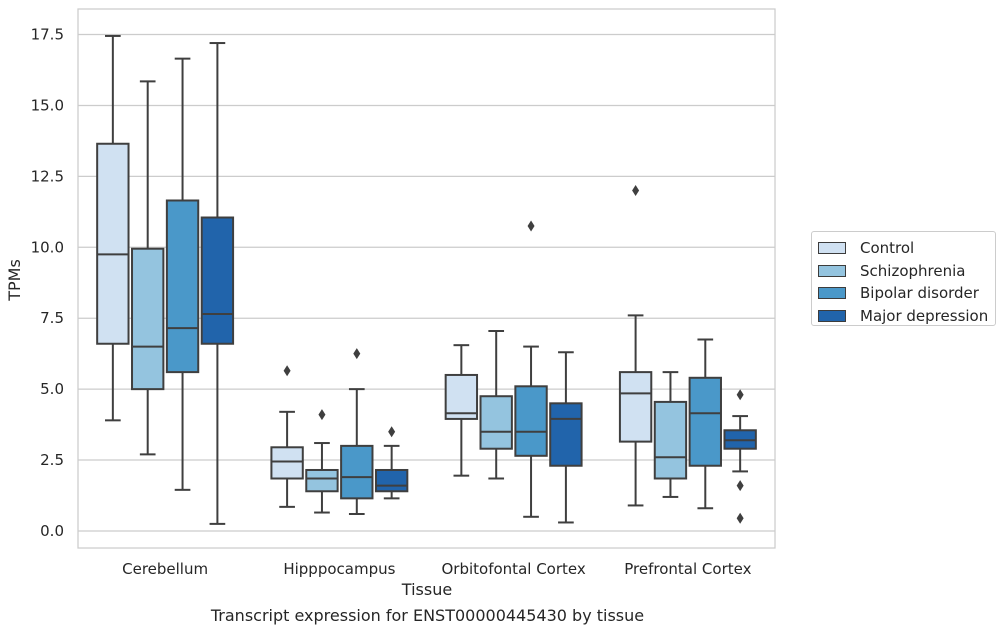 This screenshot has width=1007, height=634. What do you see at coordinates (924, 315) in the screenshot?
I see `legend-label: Major depression` at bounding box center [924, 315].